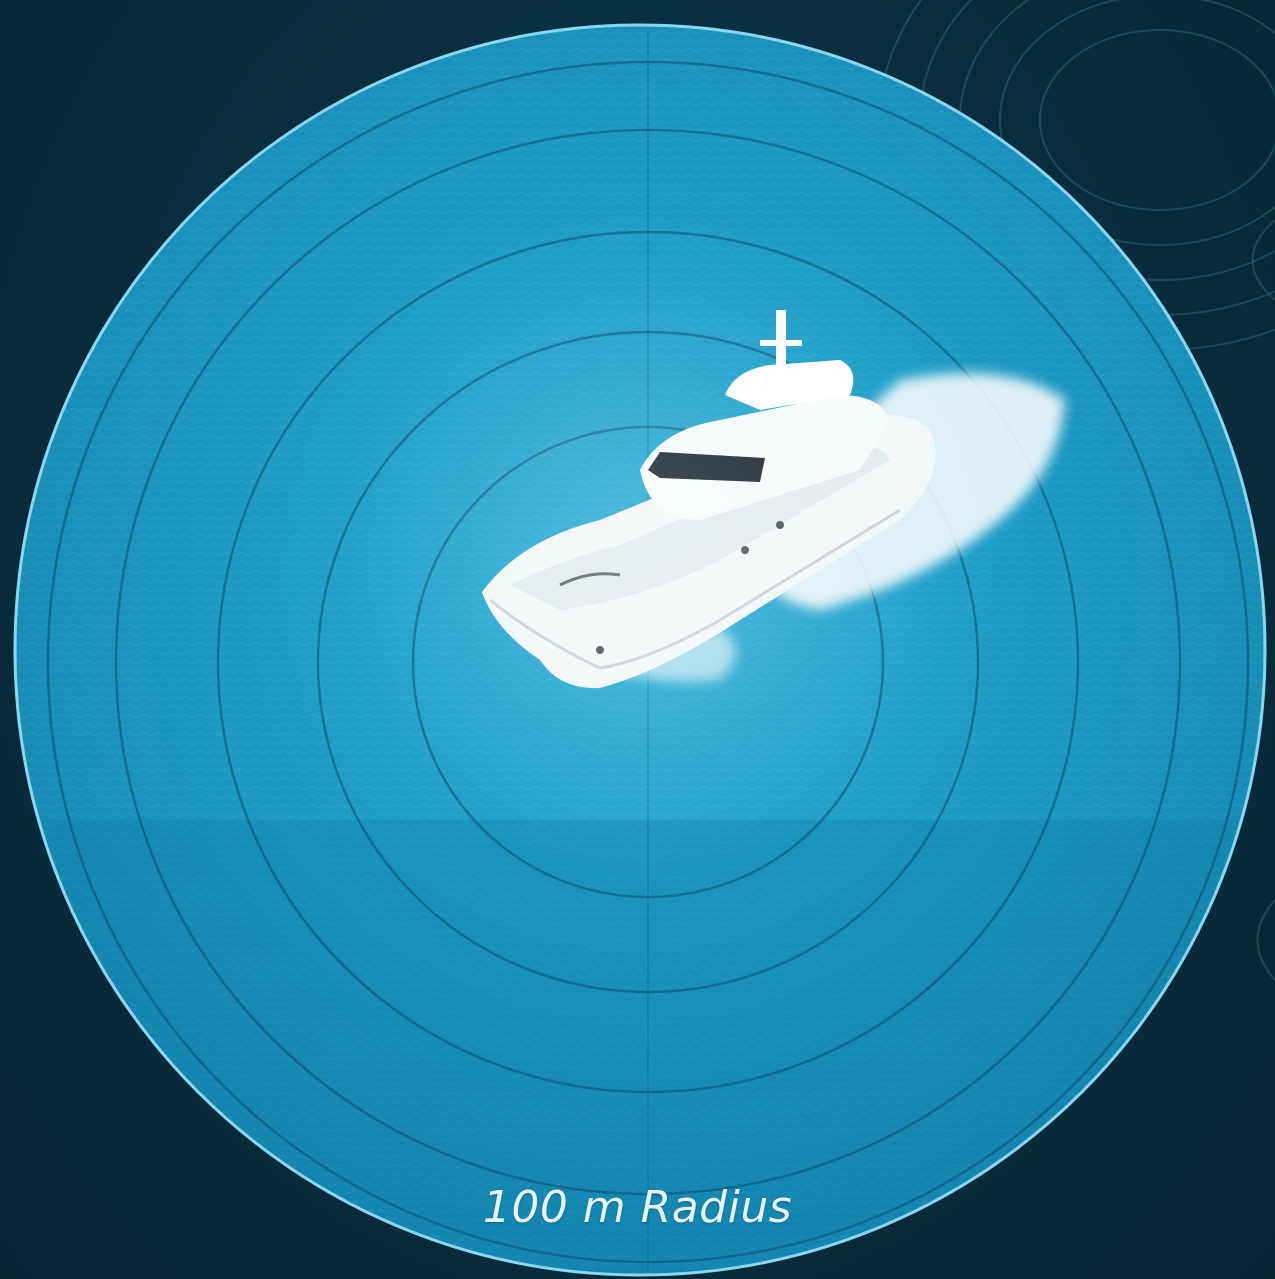 This screenshot has width=1275, height=1279. I want to click on radius-caption: 100 m Radius, so click(637, 1207).